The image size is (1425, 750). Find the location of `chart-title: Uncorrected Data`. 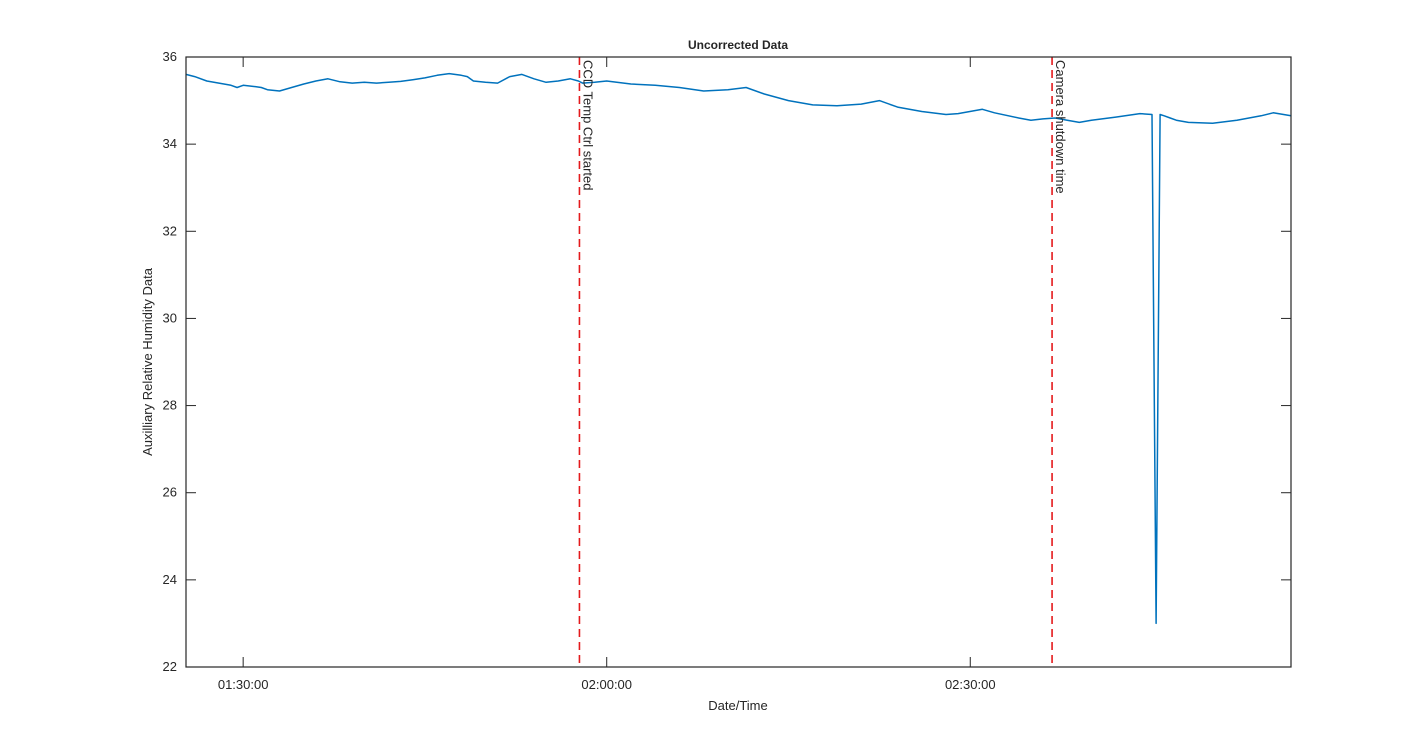

chart-title: Uncorrected Data is located at coordinates (738, 45).